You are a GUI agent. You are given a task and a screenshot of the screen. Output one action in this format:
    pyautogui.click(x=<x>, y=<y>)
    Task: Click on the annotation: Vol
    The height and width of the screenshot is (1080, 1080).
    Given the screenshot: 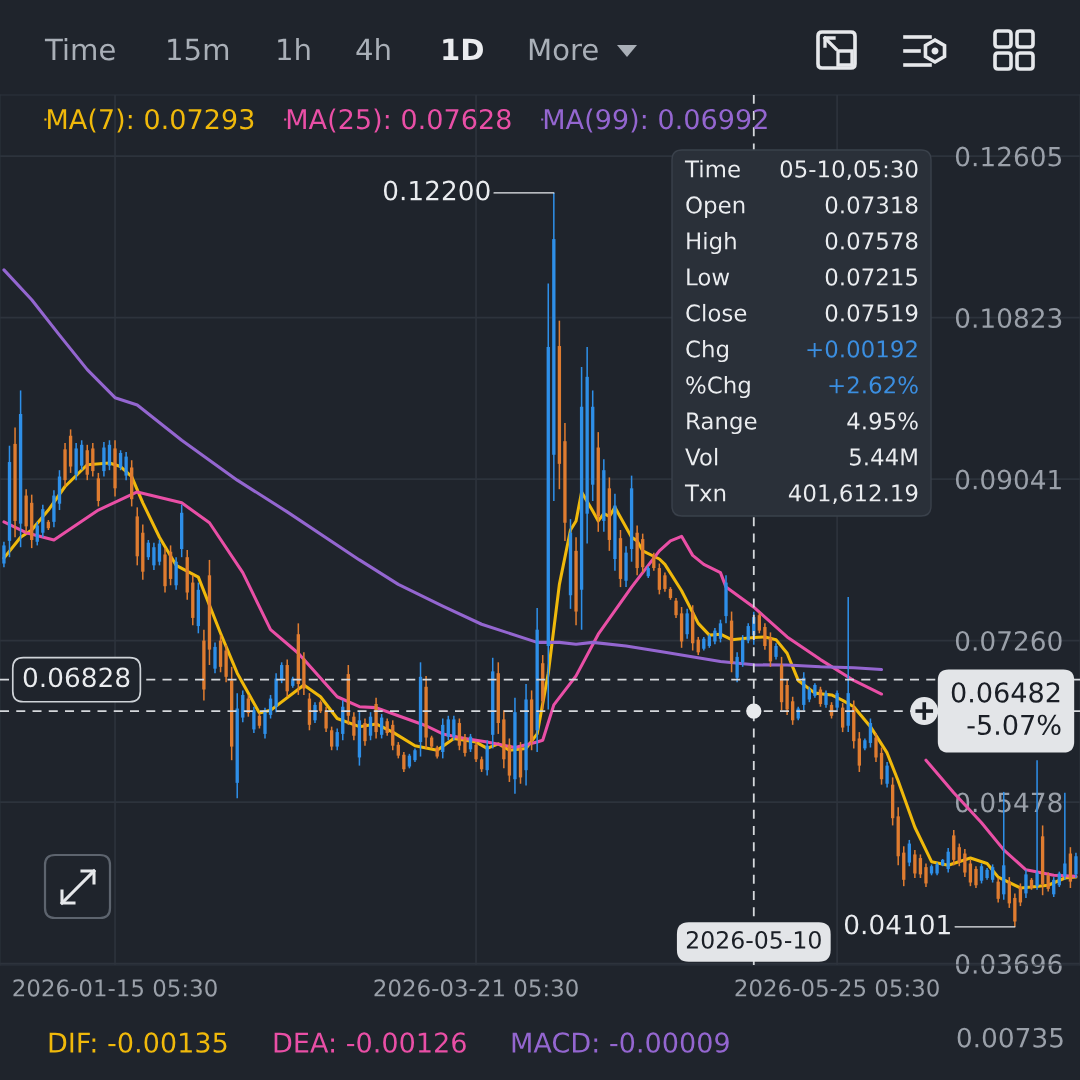 What is the action you would take?
    pyautogui.click(x=701, y=456)
    